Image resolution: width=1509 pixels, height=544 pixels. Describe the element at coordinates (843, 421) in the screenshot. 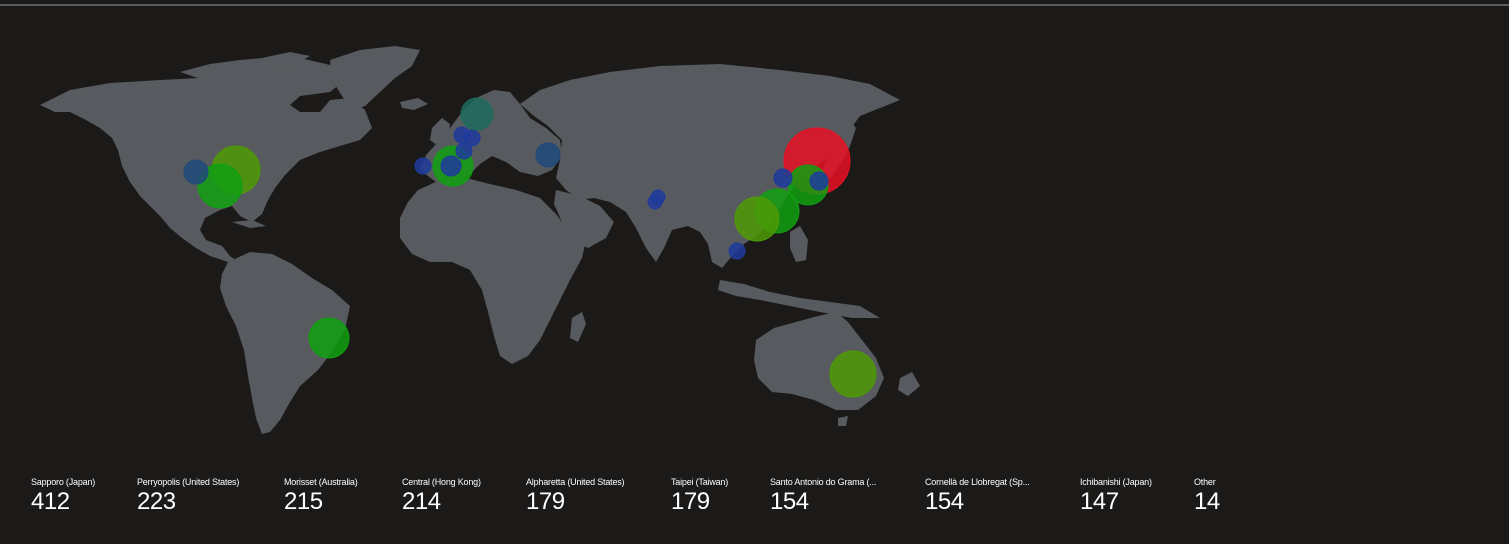

I see `land-tasmania` at that location.